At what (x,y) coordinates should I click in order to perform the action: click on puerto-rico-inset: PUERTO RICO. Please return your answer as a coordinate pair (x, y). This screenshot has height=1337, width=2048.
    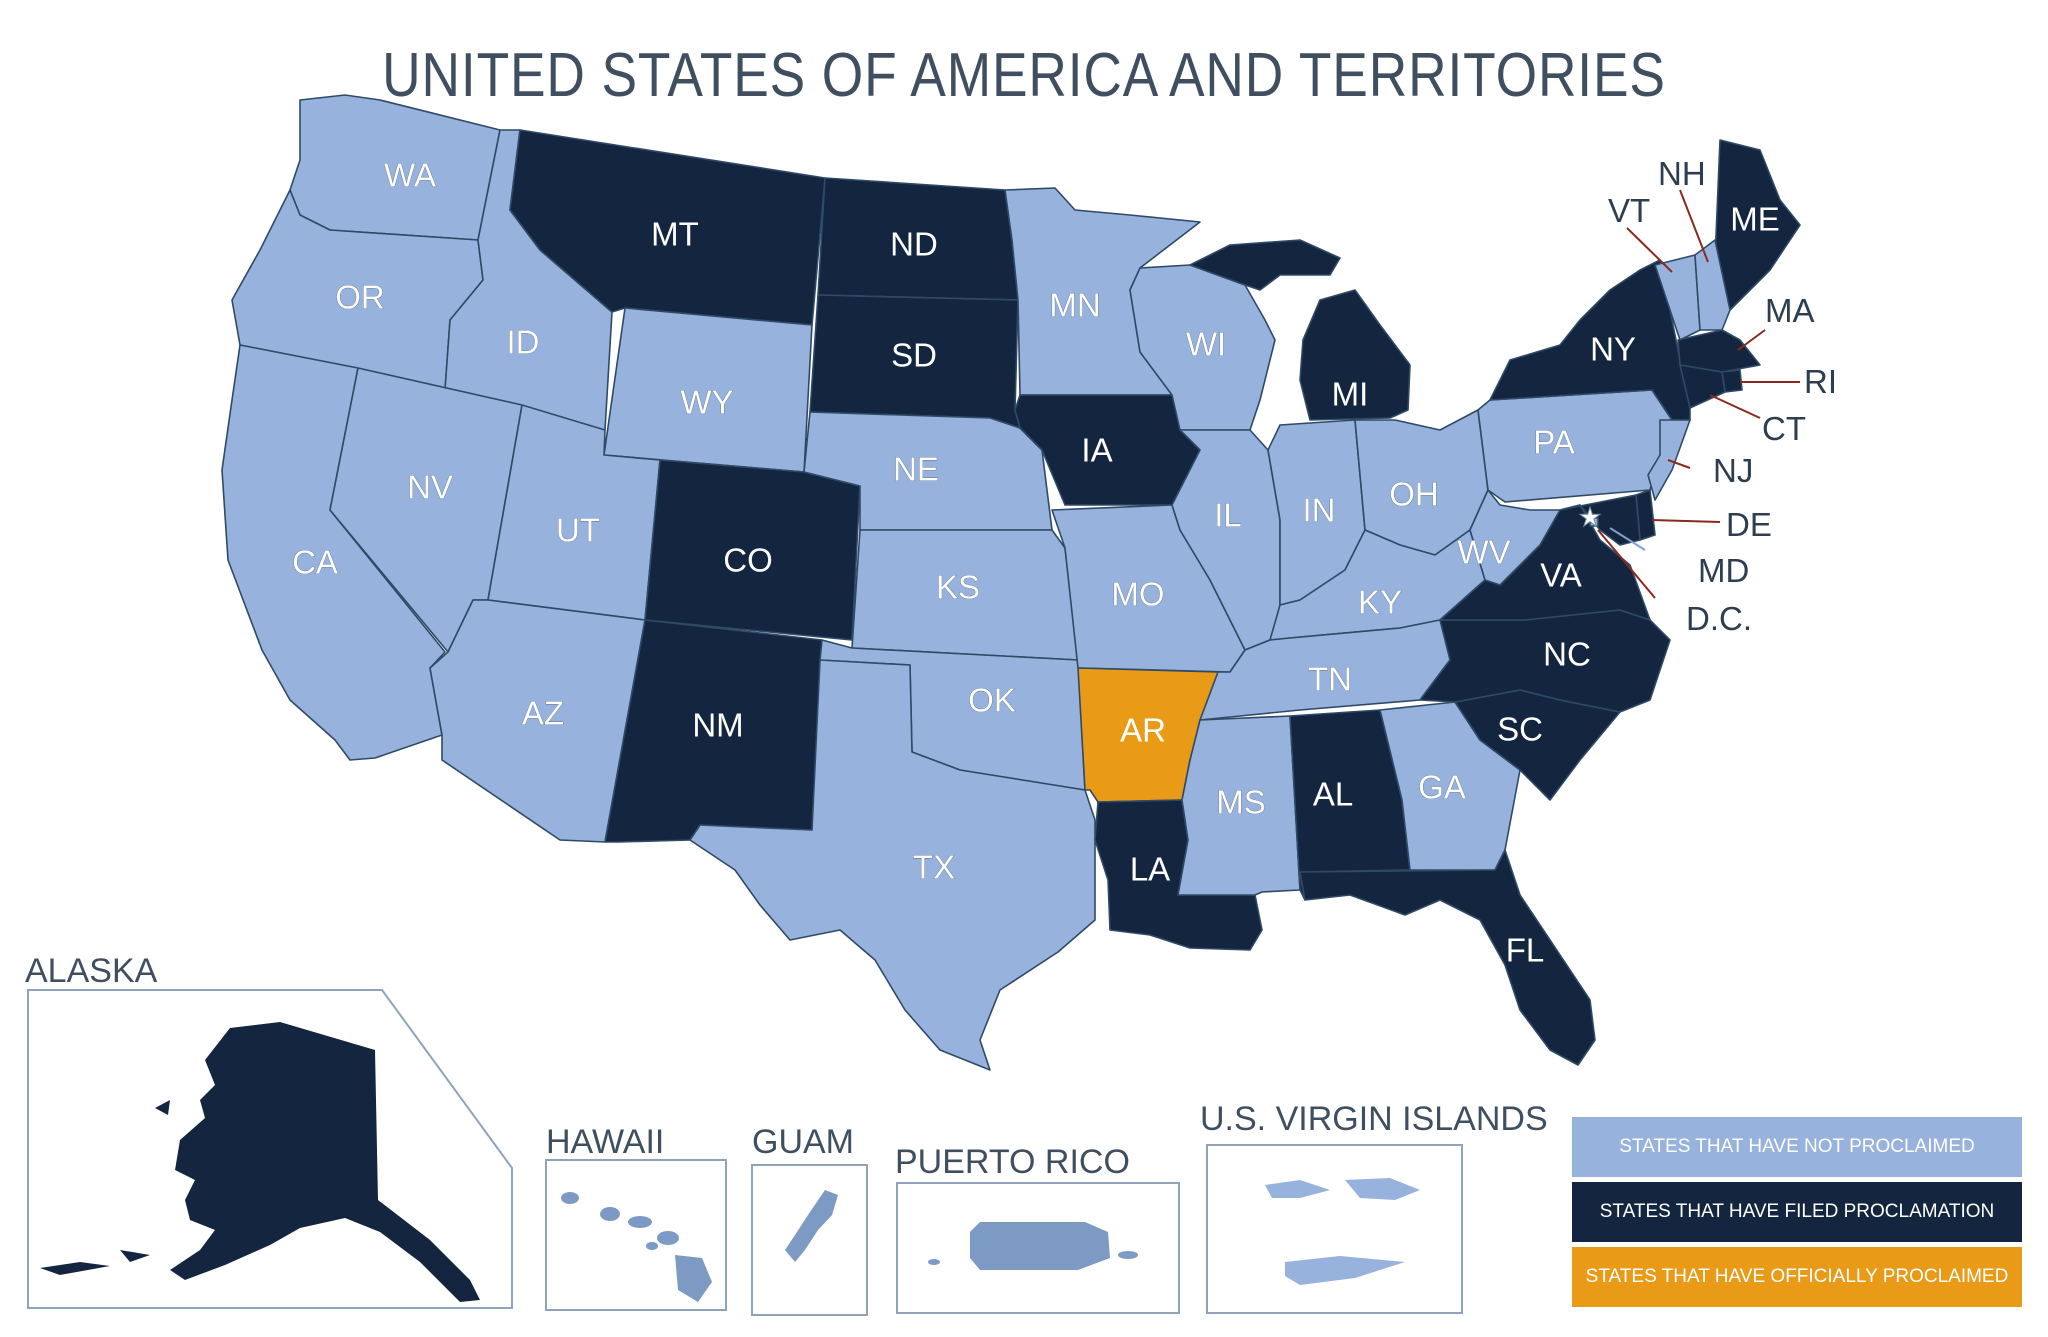
    Looking at the image, I should click on (1037, 1228).